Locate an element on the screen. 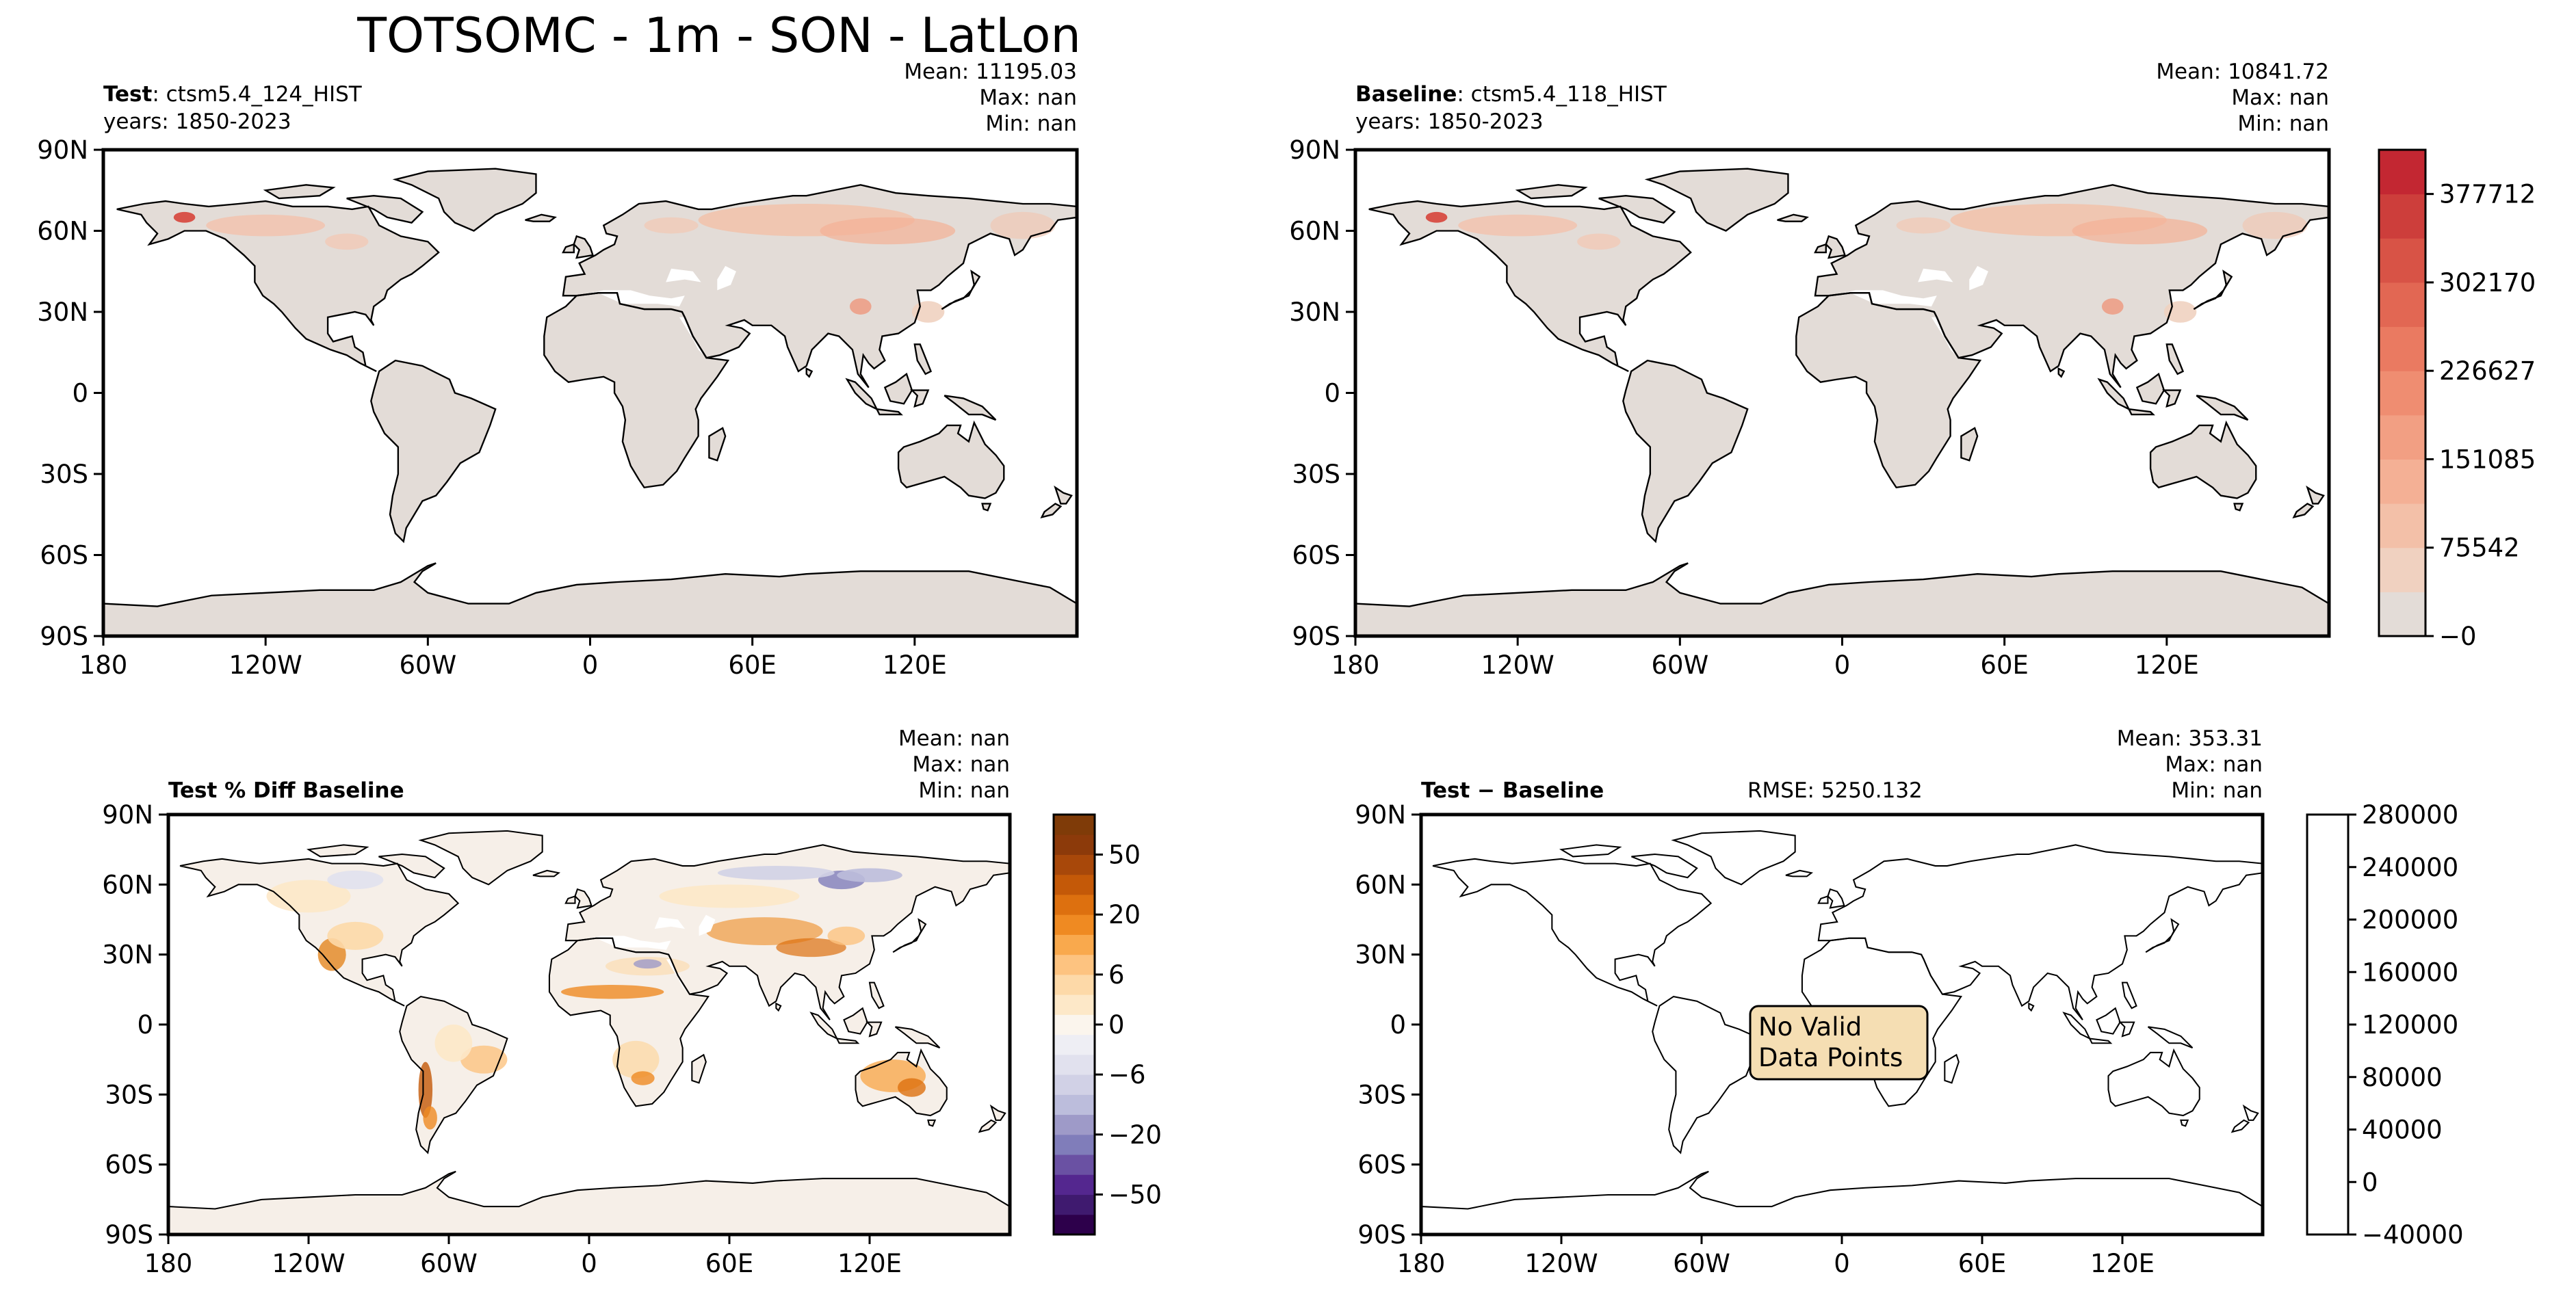 This screenshot has height=1307, width=2576. colorbar-tick-label: −6 is located at coordinates (1127, 1075).